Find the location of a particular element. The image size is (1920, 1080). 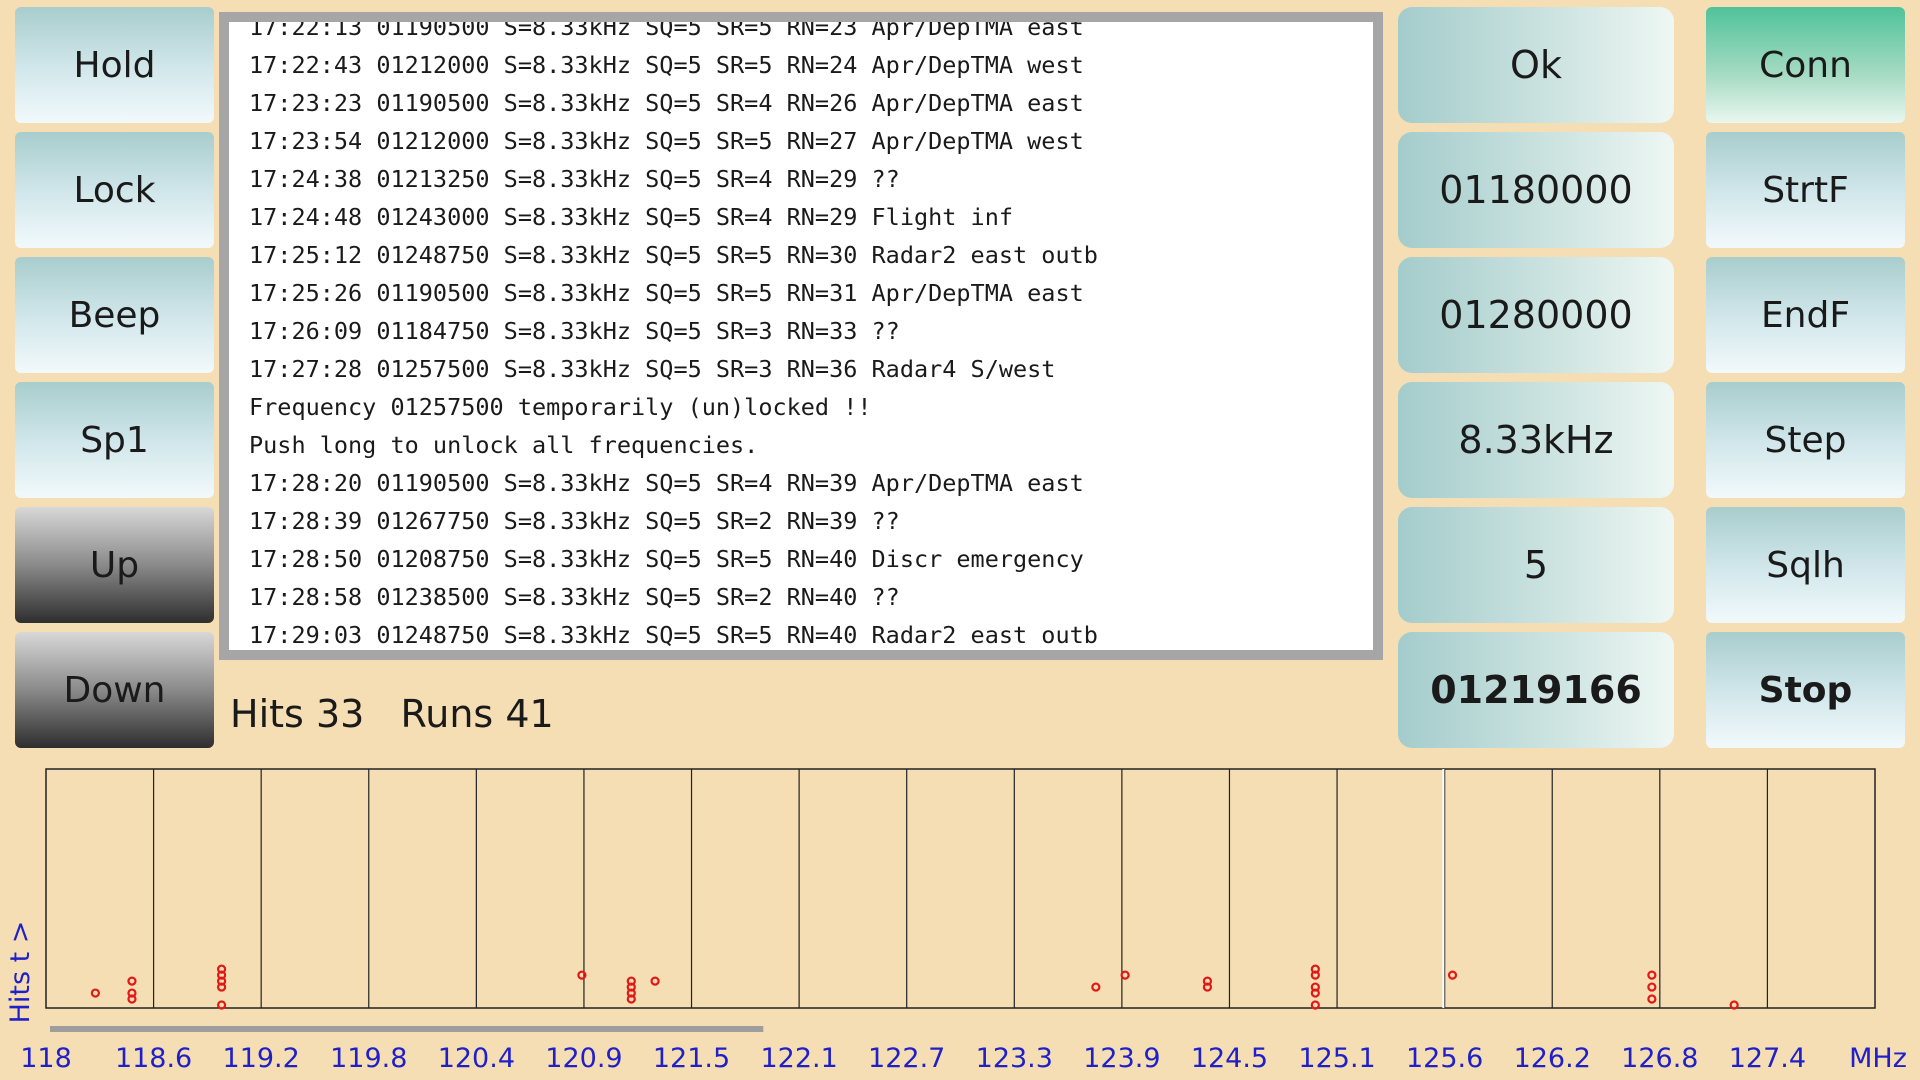

x-tick-label: 124.5 is located at coordinates (1229, 1058).